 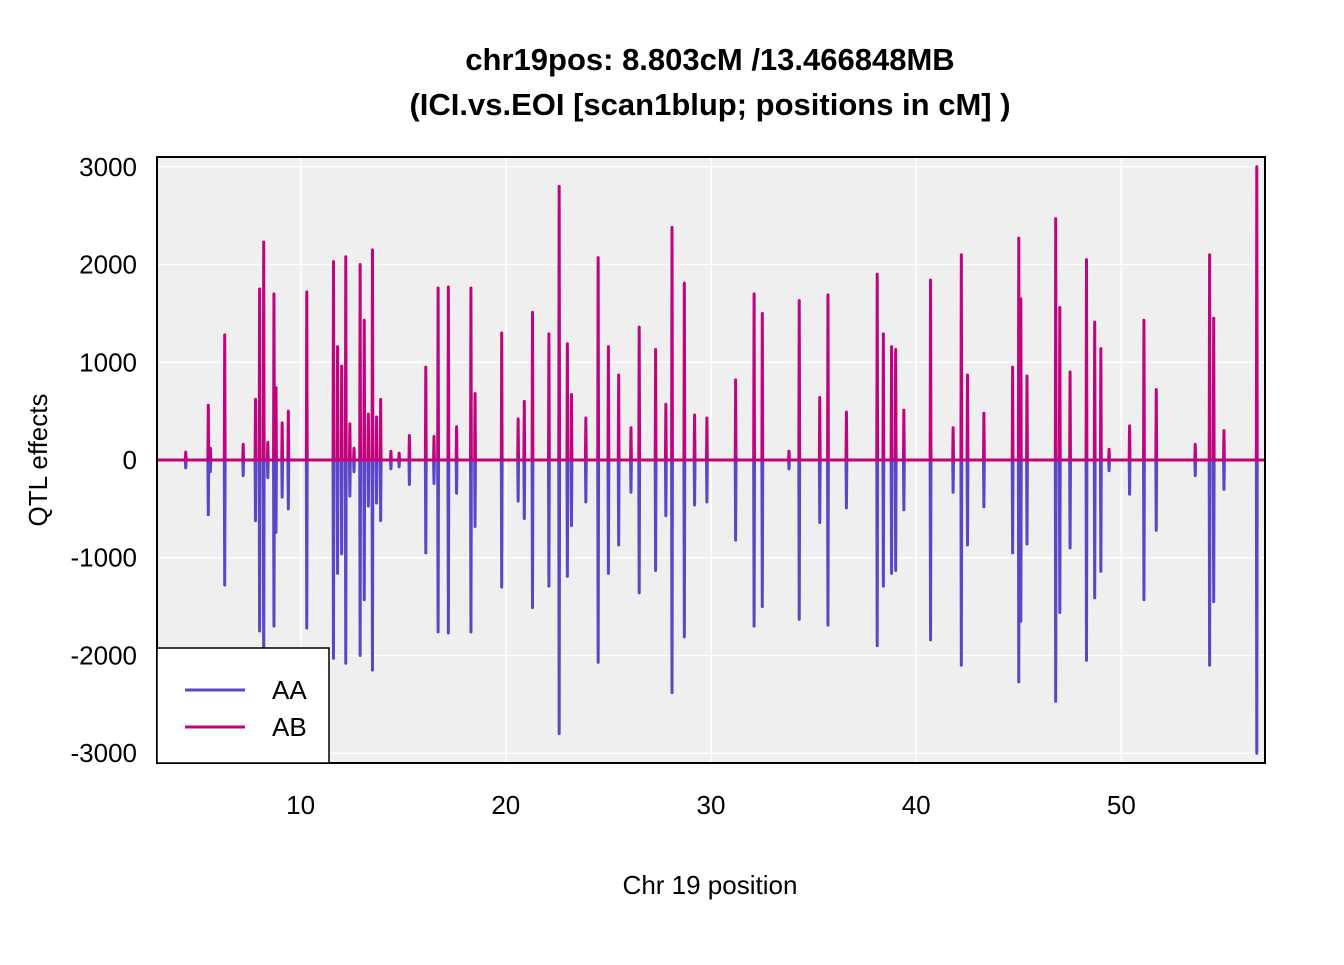 I want to click on x-tick-label: 40, so click(x=916, y=805).